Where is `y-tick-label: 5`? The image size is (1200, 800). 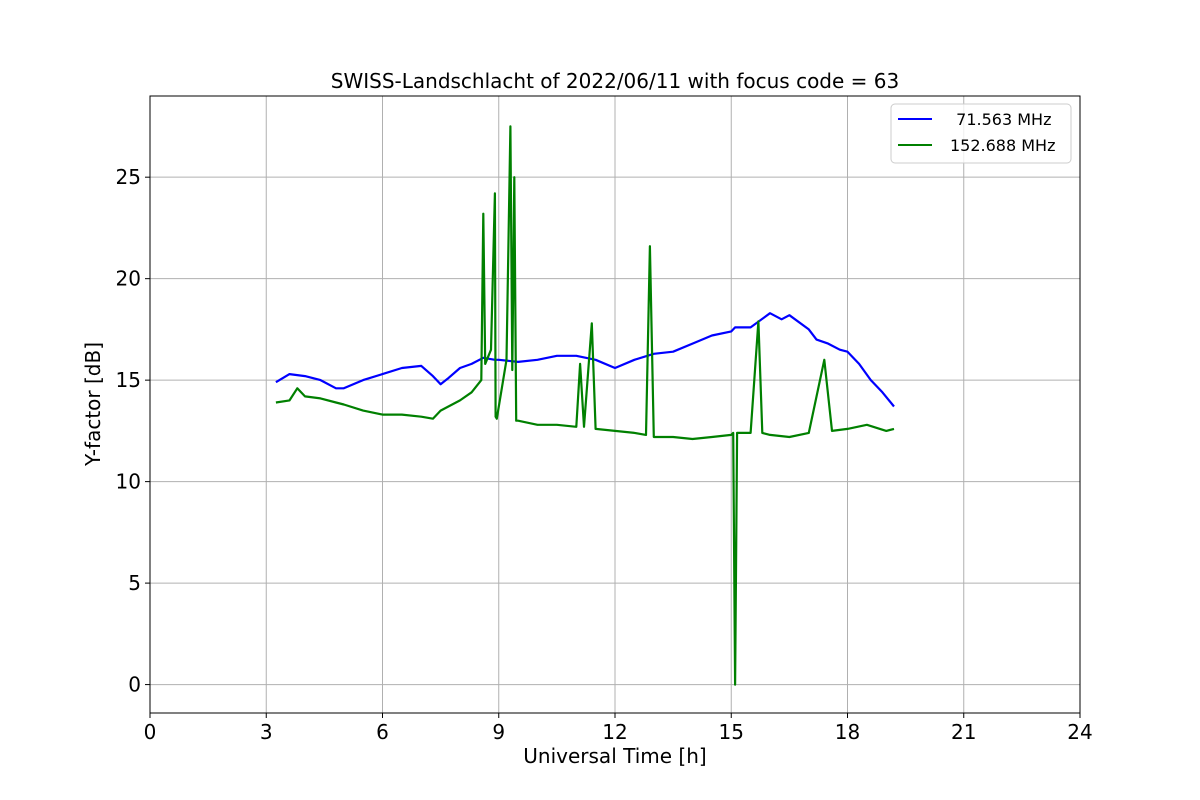
y-tick-label: 5 is located at coordinates (134, 583).